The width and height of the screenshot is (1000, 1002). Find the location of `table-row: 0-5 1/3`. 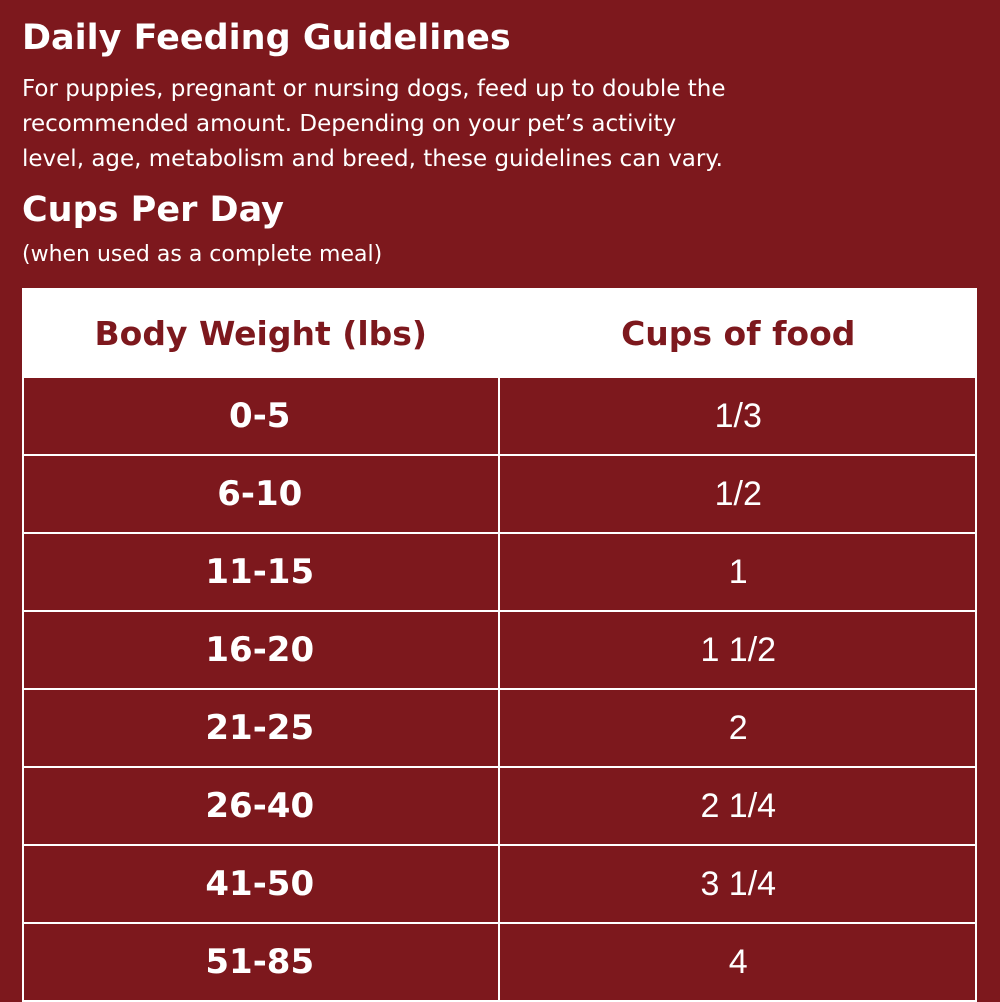

table-row: 0-5 1/3 is located at coordinates (499, 417).